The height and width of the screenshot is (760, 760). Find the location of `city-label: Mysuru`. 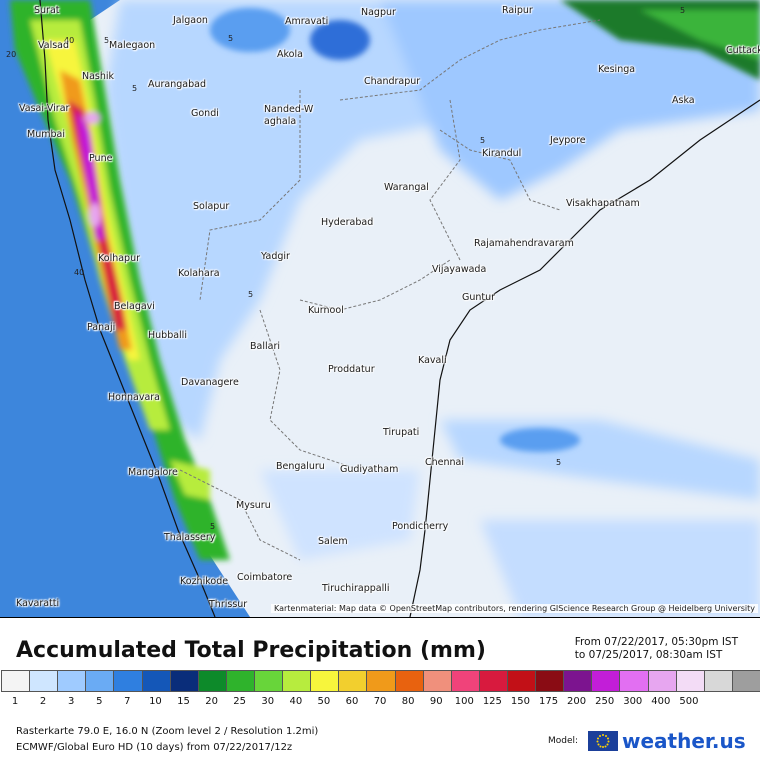

city-label: Mysuru is located at coordinates (253, 505).